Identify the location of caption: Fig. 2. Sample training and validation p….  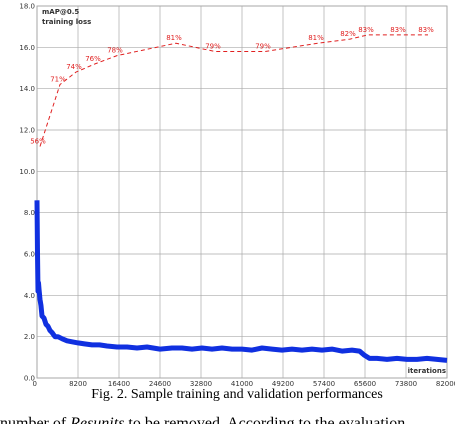
(237, 394).